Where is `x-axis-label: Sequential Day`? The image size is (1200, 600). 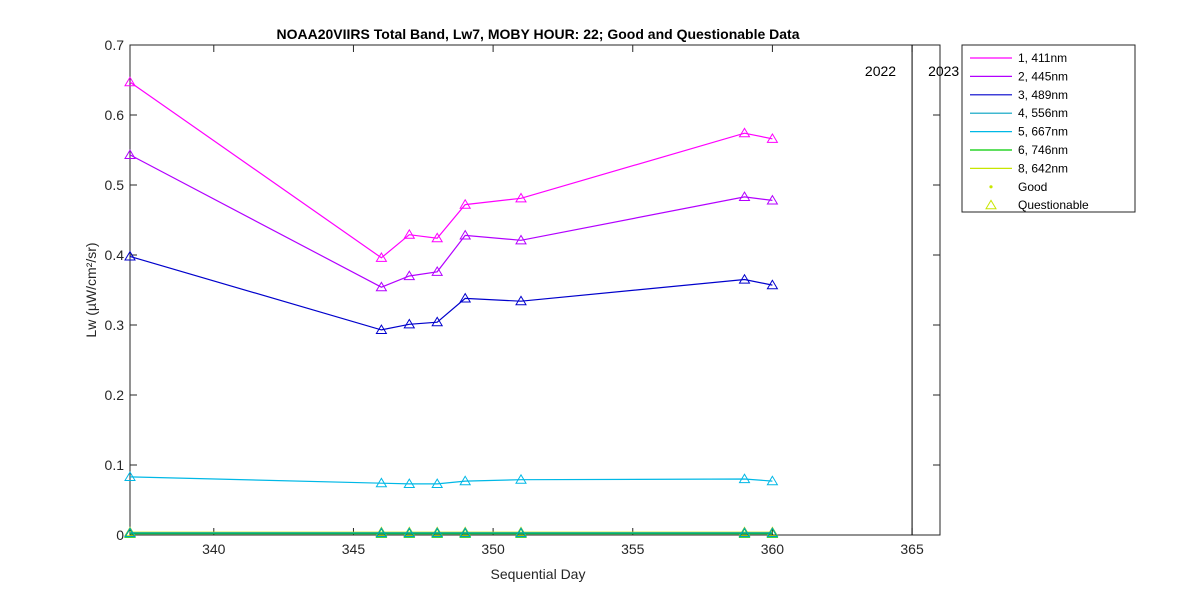
x-axis-label: Sequential Day is located at coordinates (538, 574).